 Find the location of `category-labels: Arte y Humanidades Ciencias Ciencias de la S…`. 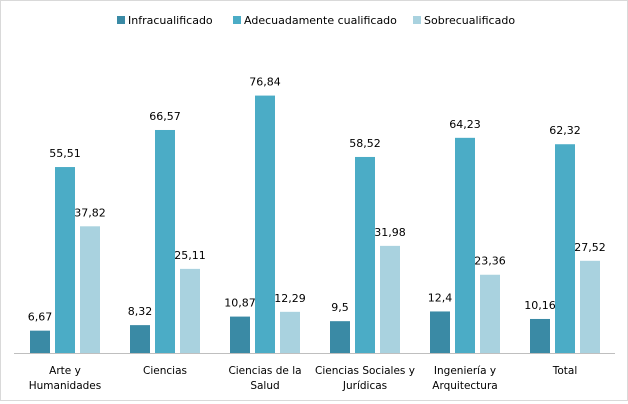

category-labels: Arte y Humanidades Ciencias Ciencias de la S… is located at coordinates (303, 378).